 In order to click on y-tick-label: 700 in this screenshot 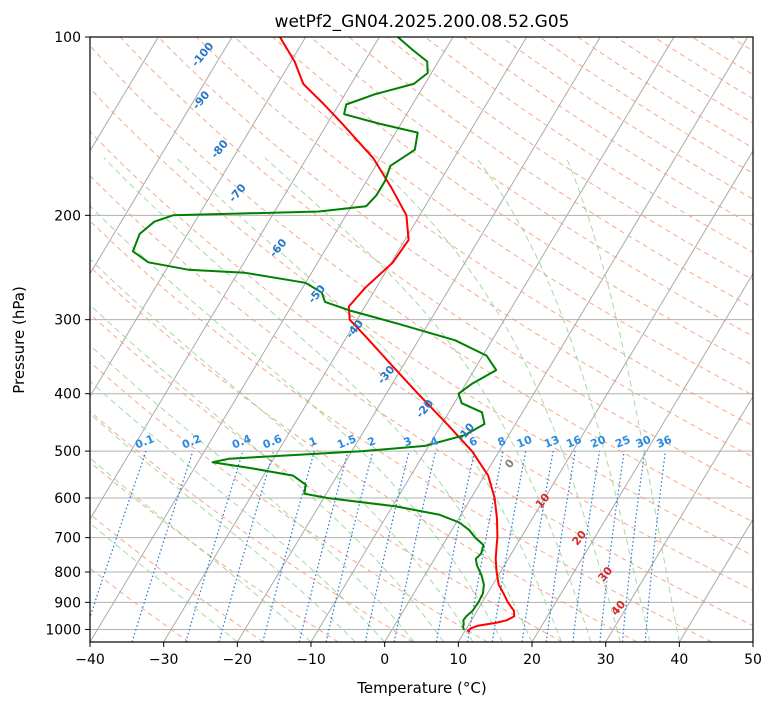, I will do `click(67, 539)`.